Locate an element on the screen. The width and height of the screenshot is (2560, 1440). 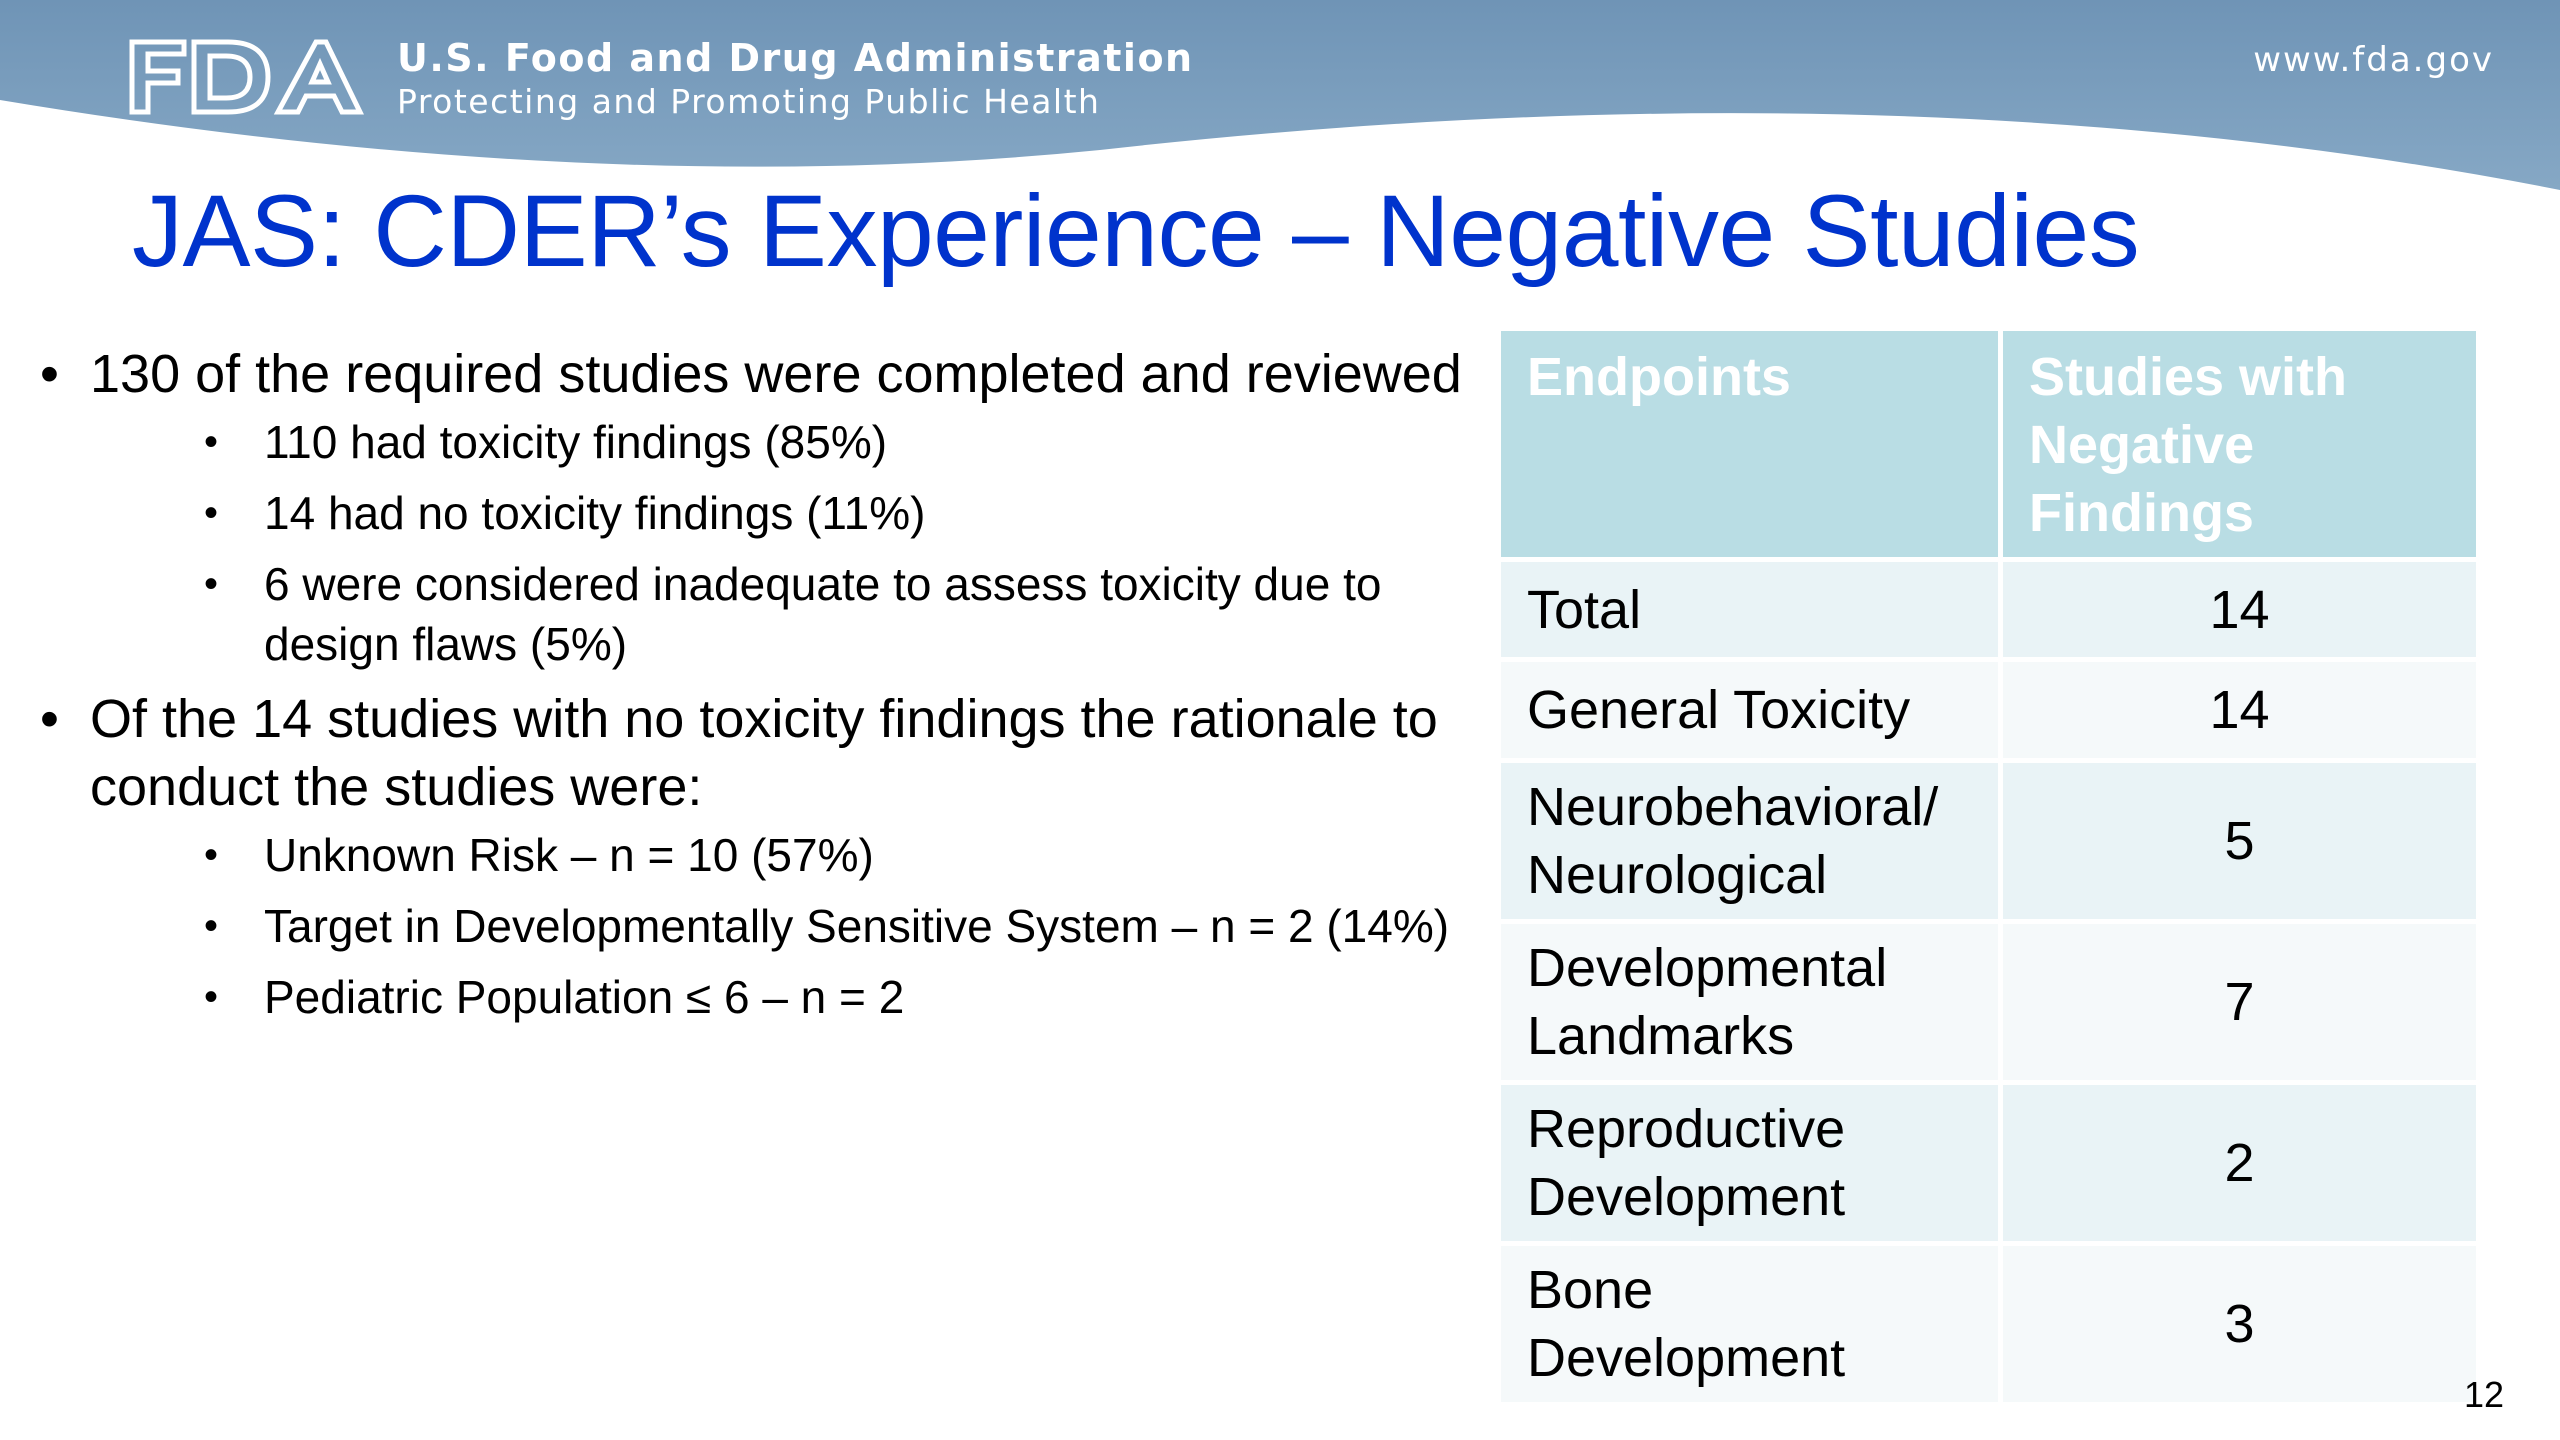
count-cell: 3 is located at coordinates (2239, 1324).